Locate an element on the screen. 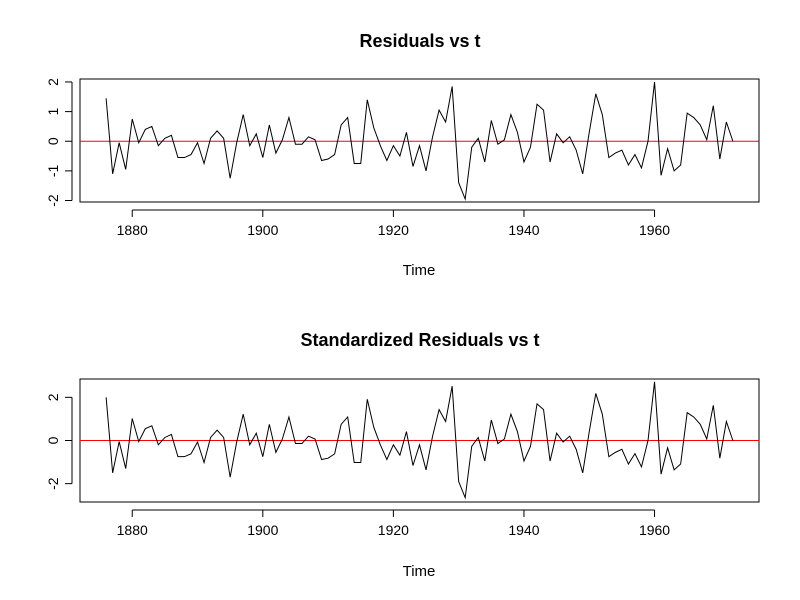 The height and width of the screenshot is (600, 800). chart-title: Residuals vs t is located at coordinates (419, 41).